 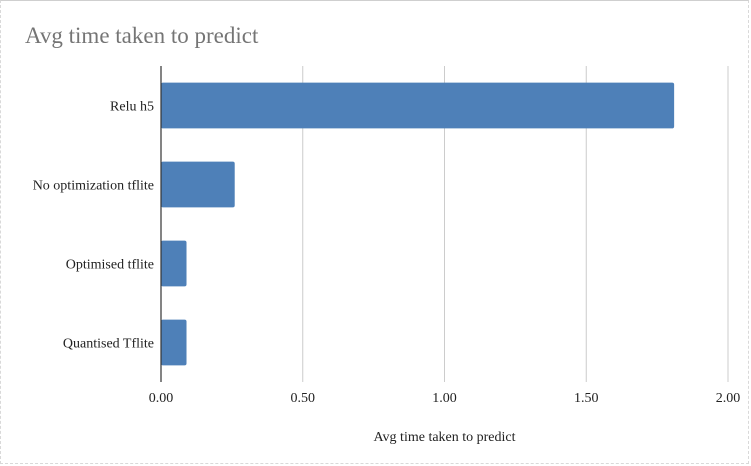 I want to click on x-tick-label: 1.50, so click(x=586, y=398).